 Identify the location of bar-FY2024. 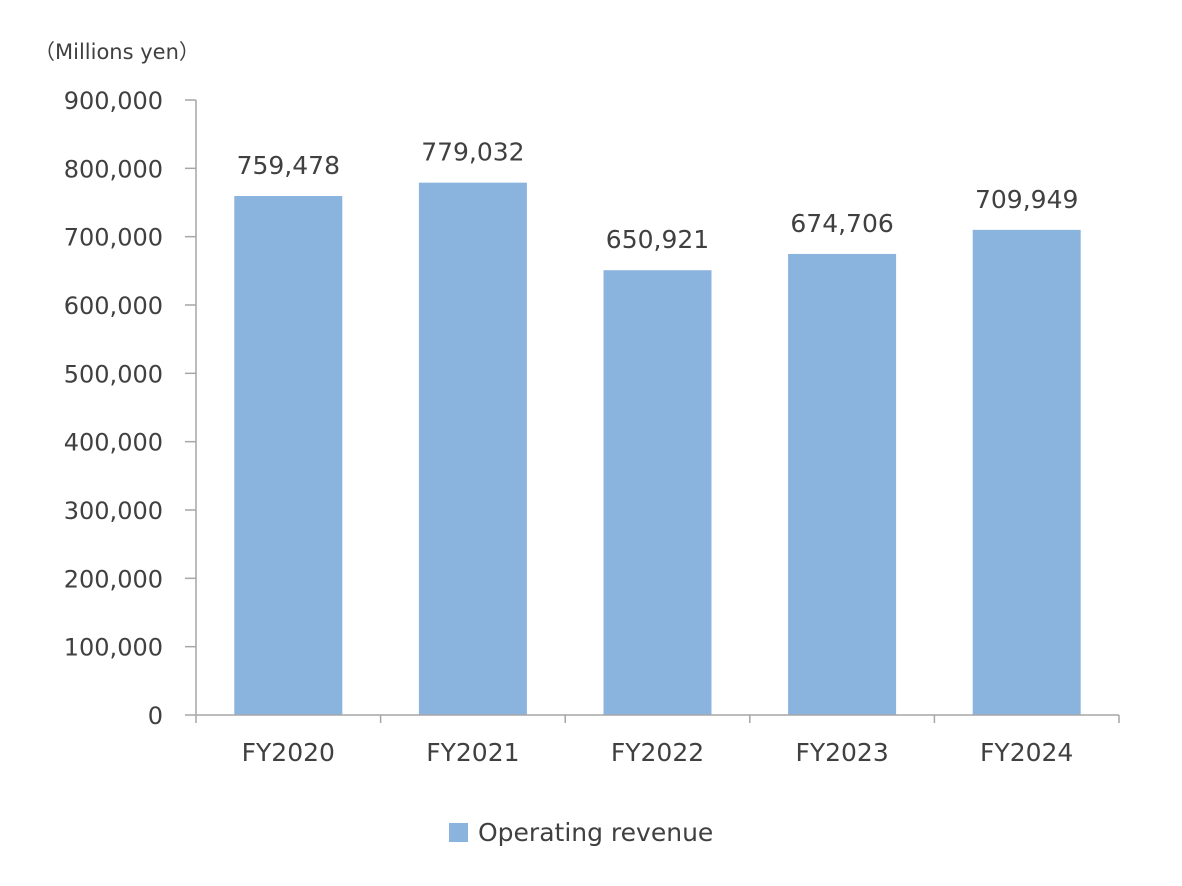
(1026, 472).